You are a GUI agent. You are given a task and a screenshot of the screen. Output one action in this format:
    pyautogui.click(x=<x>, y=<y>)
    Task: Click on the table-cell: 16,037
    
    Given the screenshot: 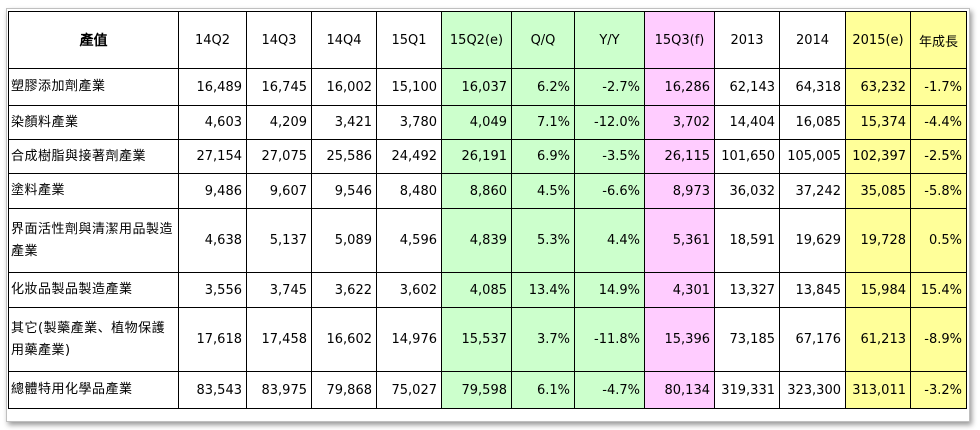 What is the action you would take?
    pyautogui.click(x=476, y=87)
    